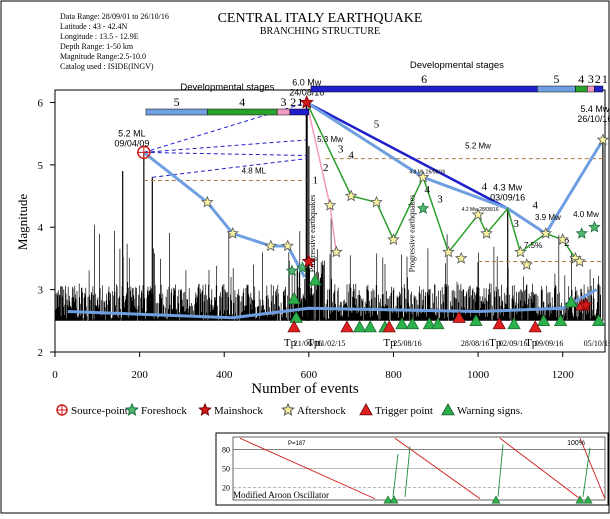 The width and height of the screenshot is (610, 519). I want to click on legend-label: Aftershock, so click(321, 411).